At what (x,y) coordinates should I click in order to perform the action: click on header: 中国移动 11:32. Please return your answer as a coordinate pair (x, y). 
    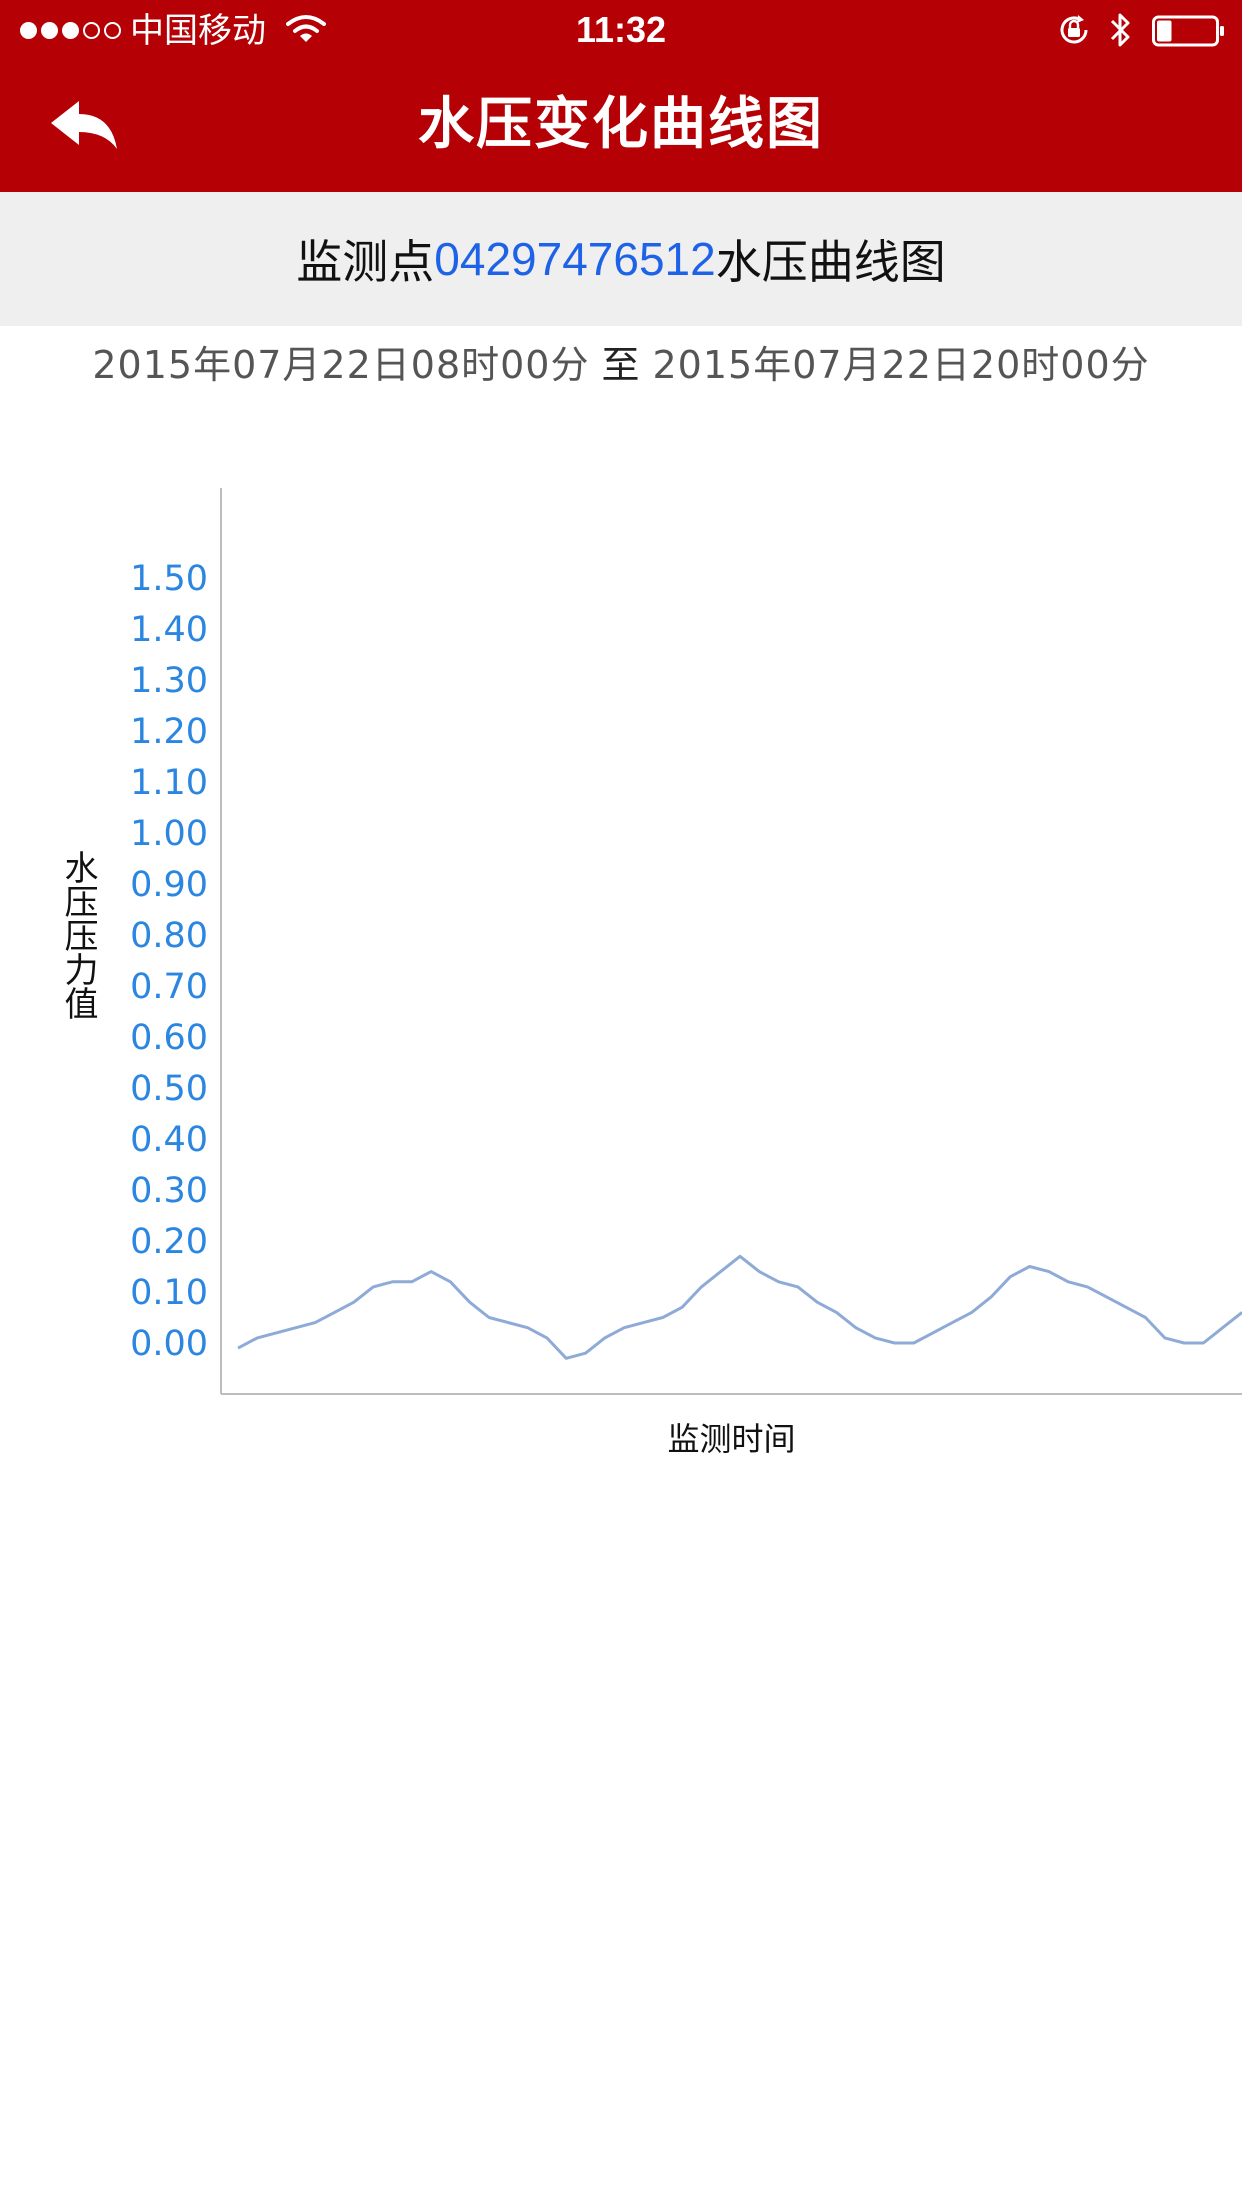
    Looking at the image, I should click on (621, 96).